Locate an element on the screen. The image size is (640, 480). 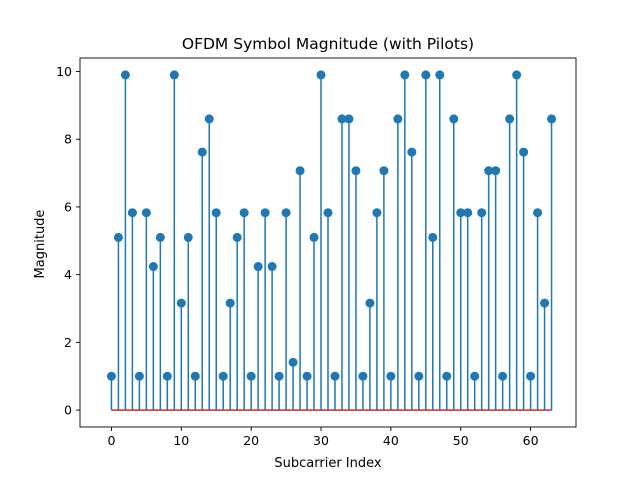
x-tick-label: 30 is located at coordinates (321, 440).